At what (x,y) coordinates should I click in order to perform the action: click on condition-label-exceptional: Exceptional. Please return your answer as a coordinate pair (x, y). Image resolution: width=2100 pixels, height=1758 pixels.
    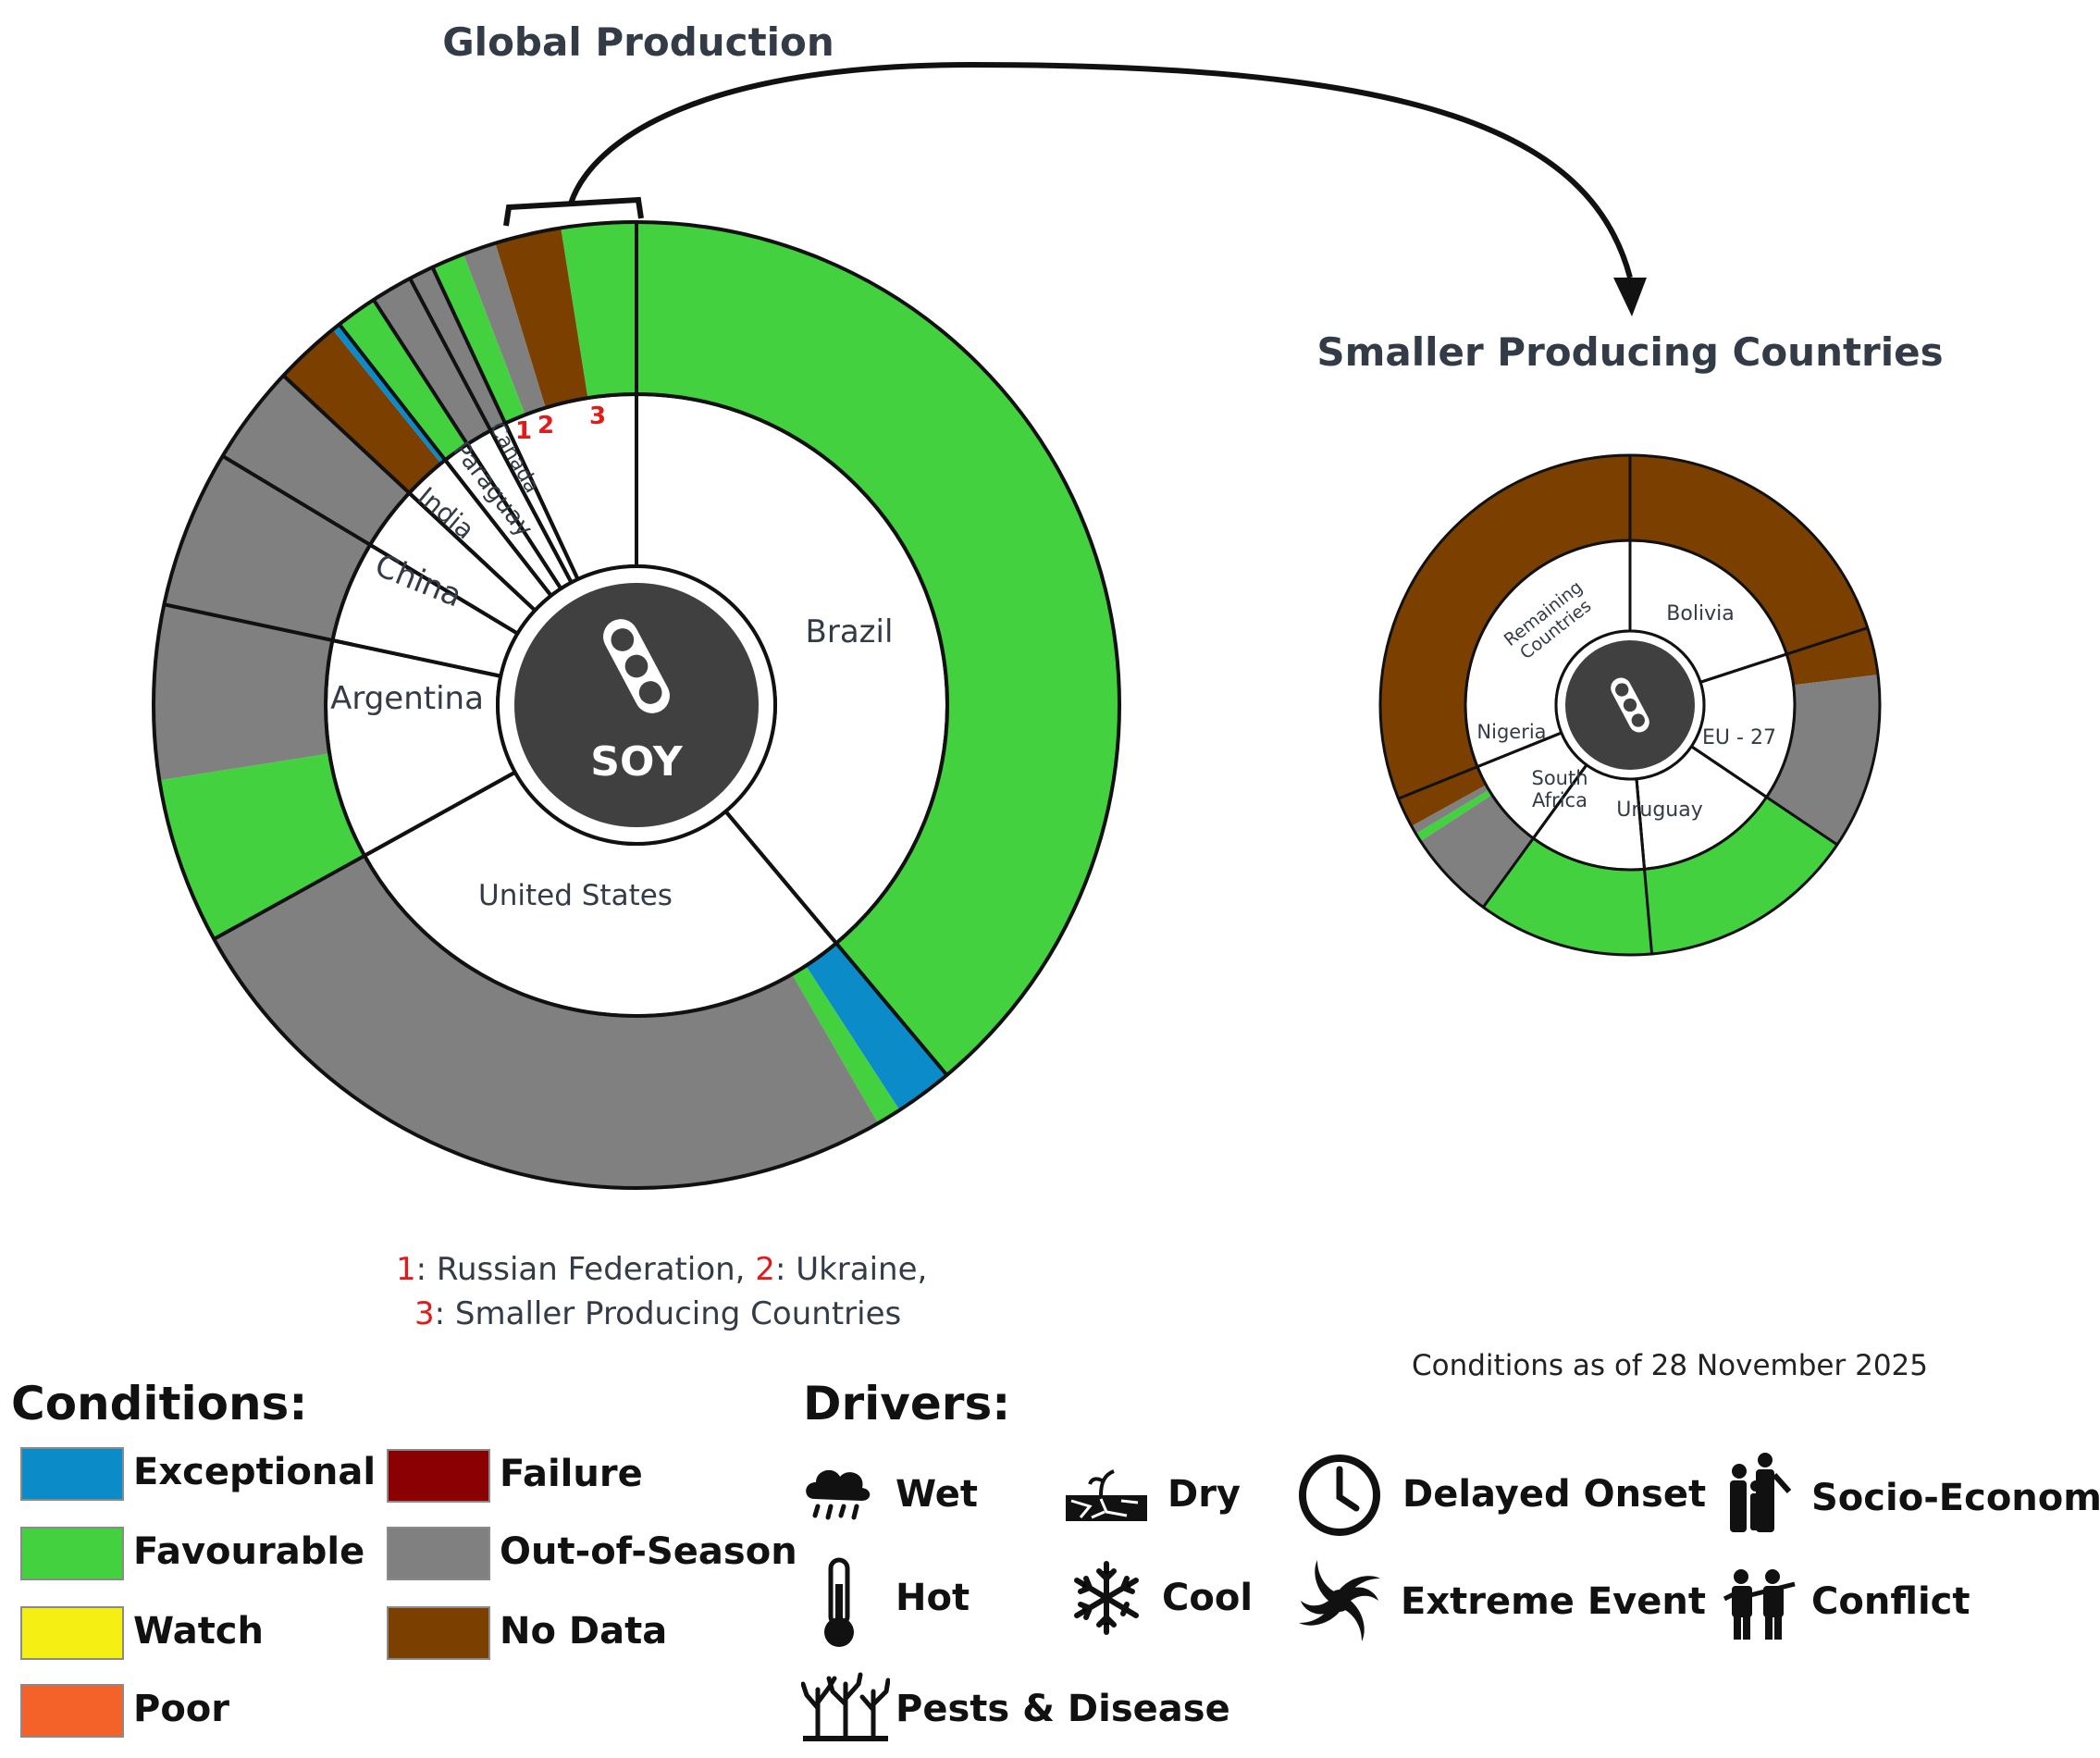
    Looking at the image, I should click on (255, 1472).